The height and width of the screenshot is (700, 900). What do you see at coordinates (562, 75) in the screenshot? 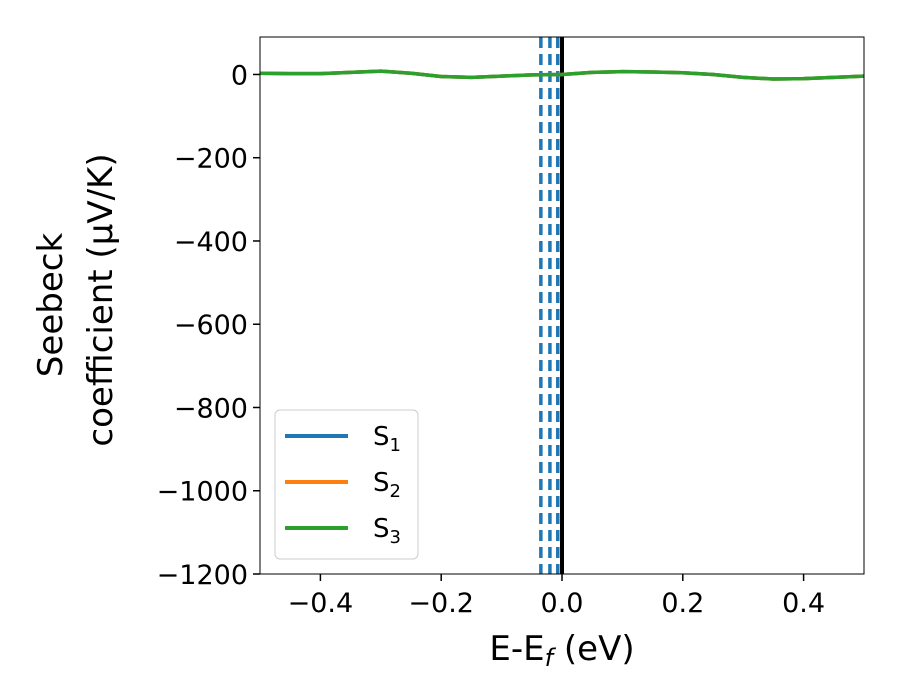
I see `series-line-s3` at bounding box center [562, 75].